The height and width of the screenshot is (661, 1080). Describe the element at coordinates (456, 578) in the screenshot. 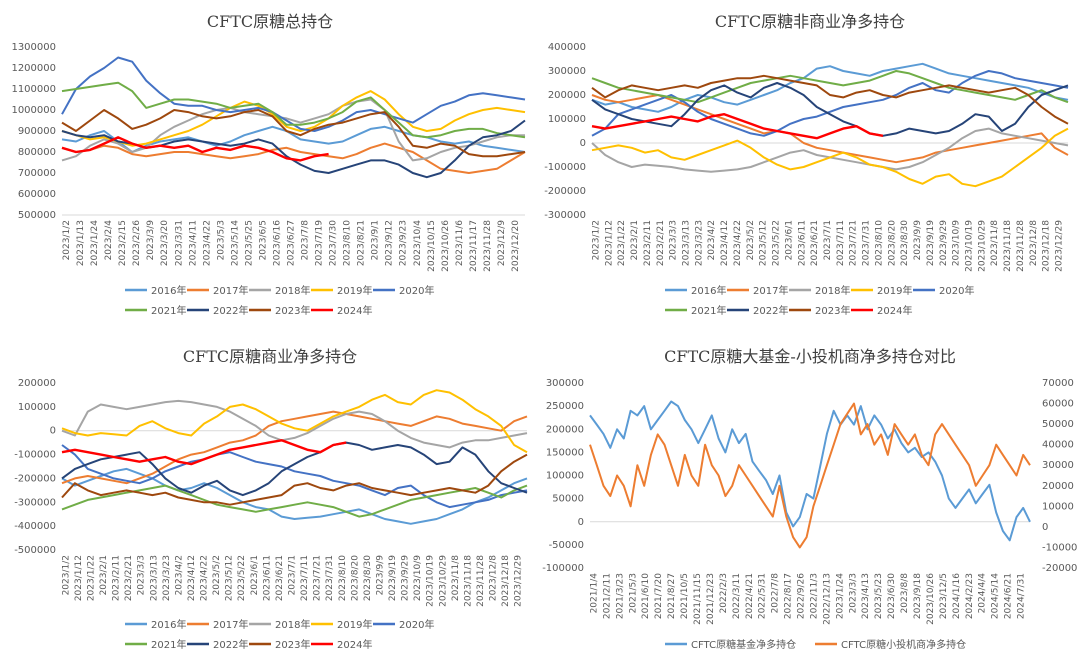

I see `x-tick-label: 2023/11/8` at that location.